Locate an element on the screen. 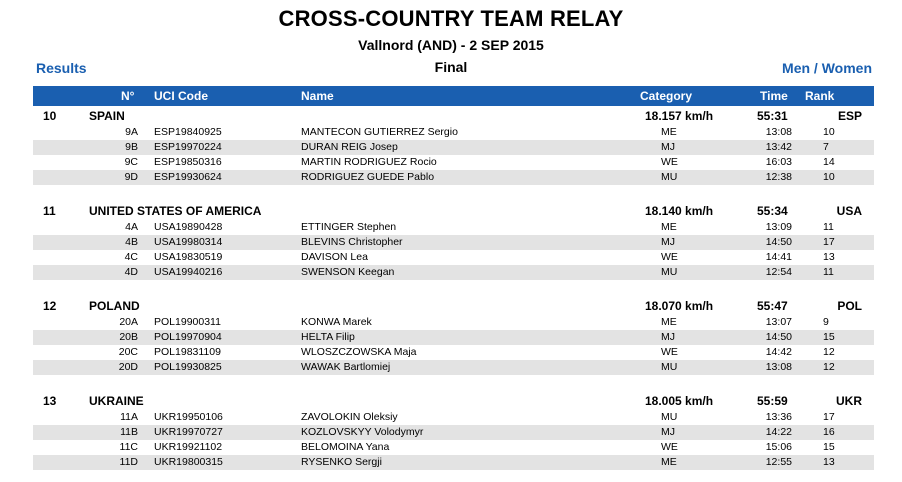 Image resolution: width=902 pixels, height=482 pixels. rider-row: 20A POL19900311 KONWA Marek ME 13:07 9 is located at coordinates (453, 322).